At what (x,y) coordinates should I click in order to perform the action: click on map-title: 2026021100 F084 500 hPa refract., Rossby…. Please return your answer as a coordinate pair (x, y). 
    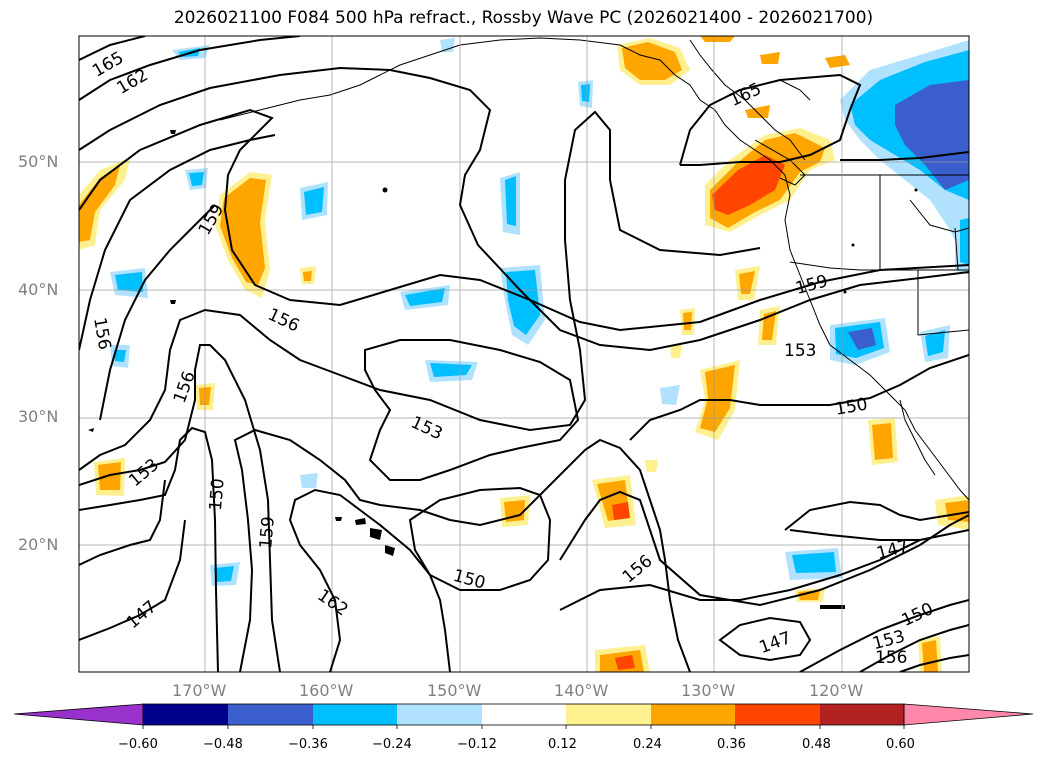
    Looking at the image, I should click on (523, 18).